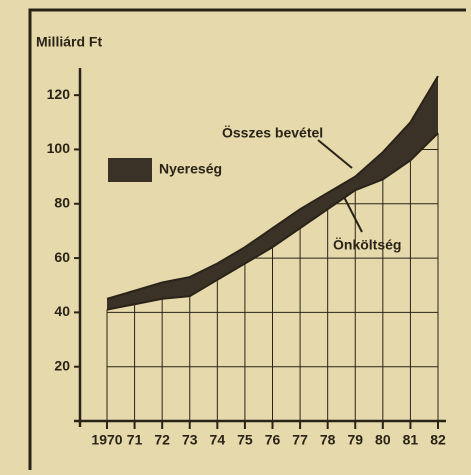 This screenshot has width=471, height=475. I want to click on y-tick-label: 60, so click(62, 257).